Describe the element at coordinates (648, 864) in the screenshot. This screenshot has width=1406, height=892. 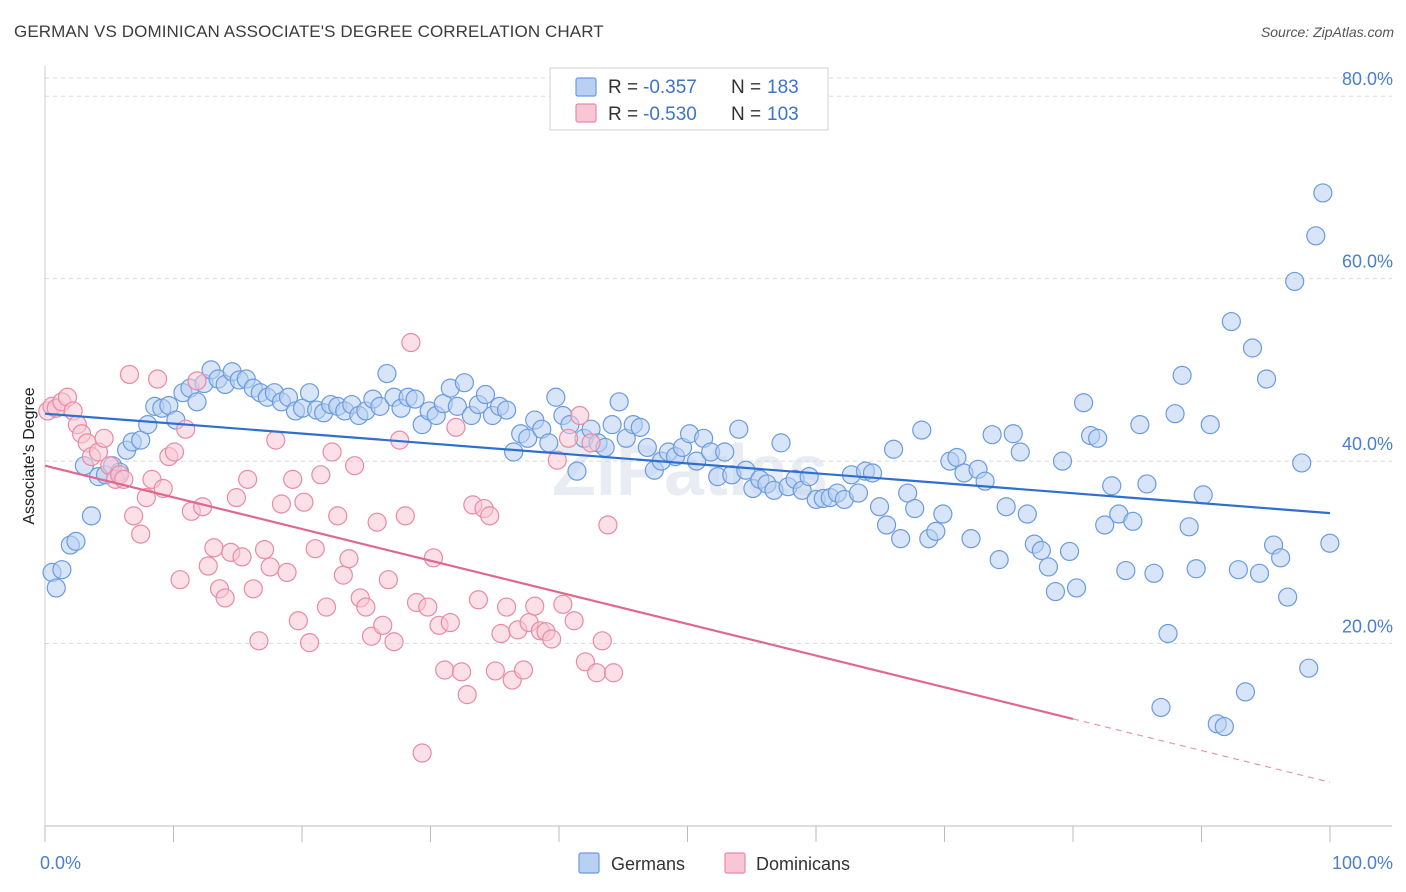
I see `legend-label-germans: Germans` at that location.